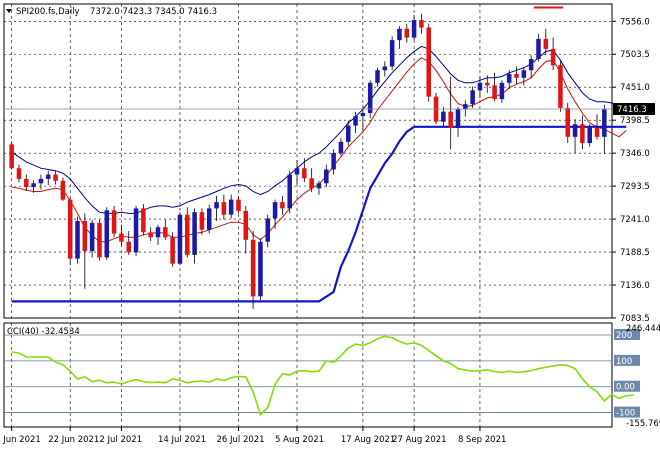 Image resolution: width=660 pixels, height=454 pixels. Describe the element at coordinates (43, 332) in the screenshot. I see `cci-label: CCI(40) -32.4534` at that location.